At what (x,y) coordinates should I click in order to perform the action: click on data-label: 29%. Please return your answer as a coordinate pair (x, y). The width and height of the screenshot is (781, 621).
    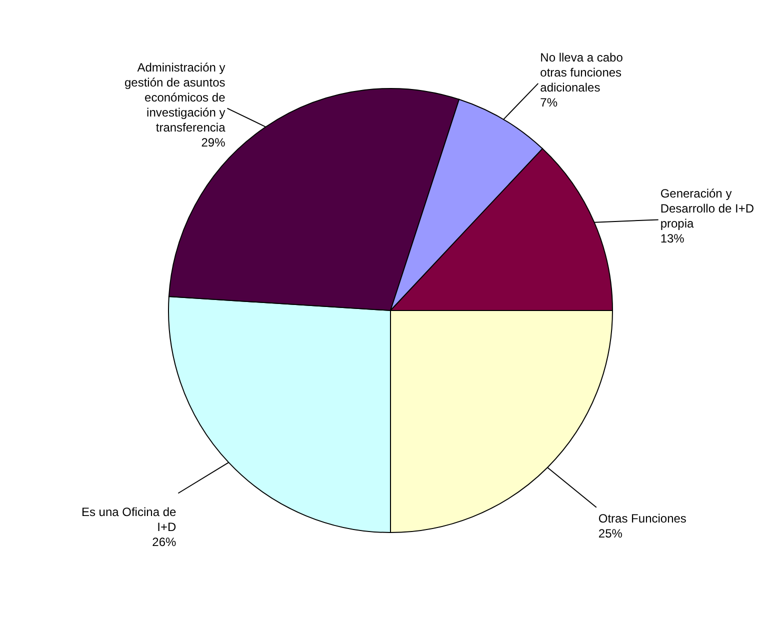
    Looking at the image, I should click on (213, 142).